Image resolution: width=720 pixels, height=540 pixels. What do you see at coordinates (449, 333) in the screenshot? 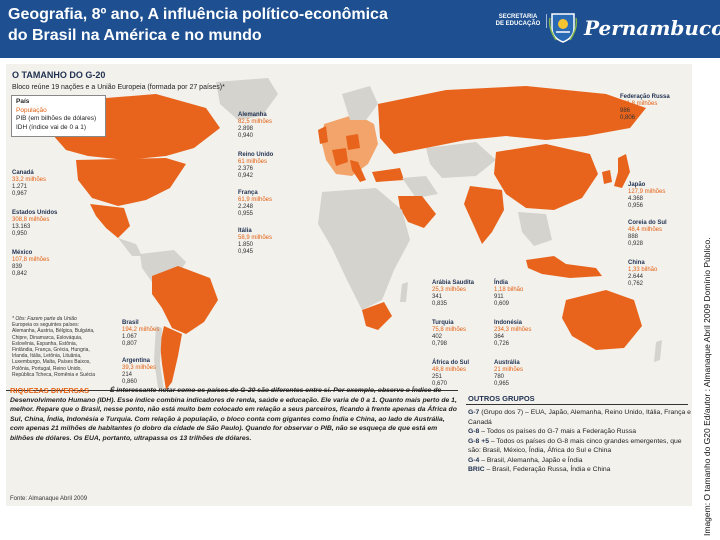
I see `label-turquia: Turquia 75,8 milhões 402 0,798` at bounding box center [449, 333].